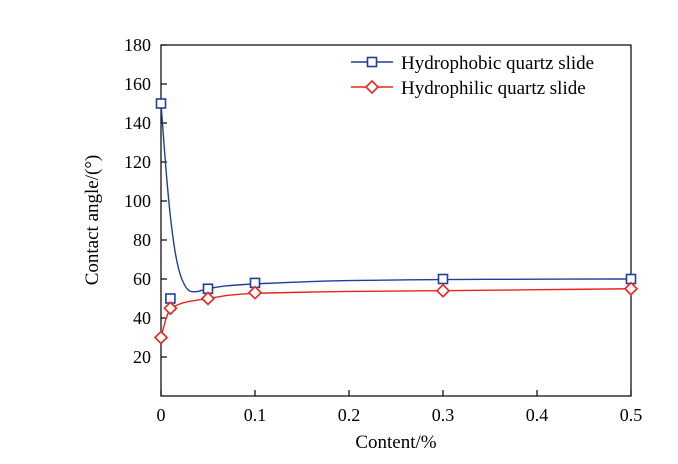  I want to click on y-tick-label: 20, so click(142, 357).